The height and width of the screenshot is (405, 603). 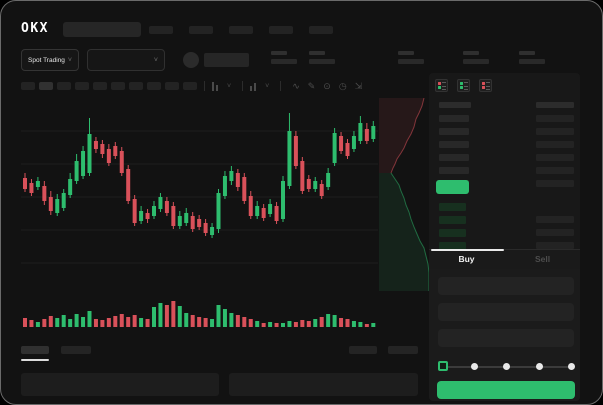 What do you see at coordinates (226, 60) in the screenshot?
I see `pair-name-placeholder` at bounding box center [226, 60].